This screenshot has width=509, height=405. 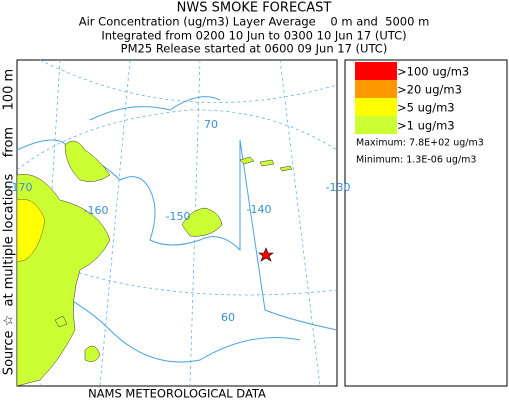 What do you see at coordinates (259, 209) in the screenshot?
I see `map-label: -140` at bounding box center [259, 209].